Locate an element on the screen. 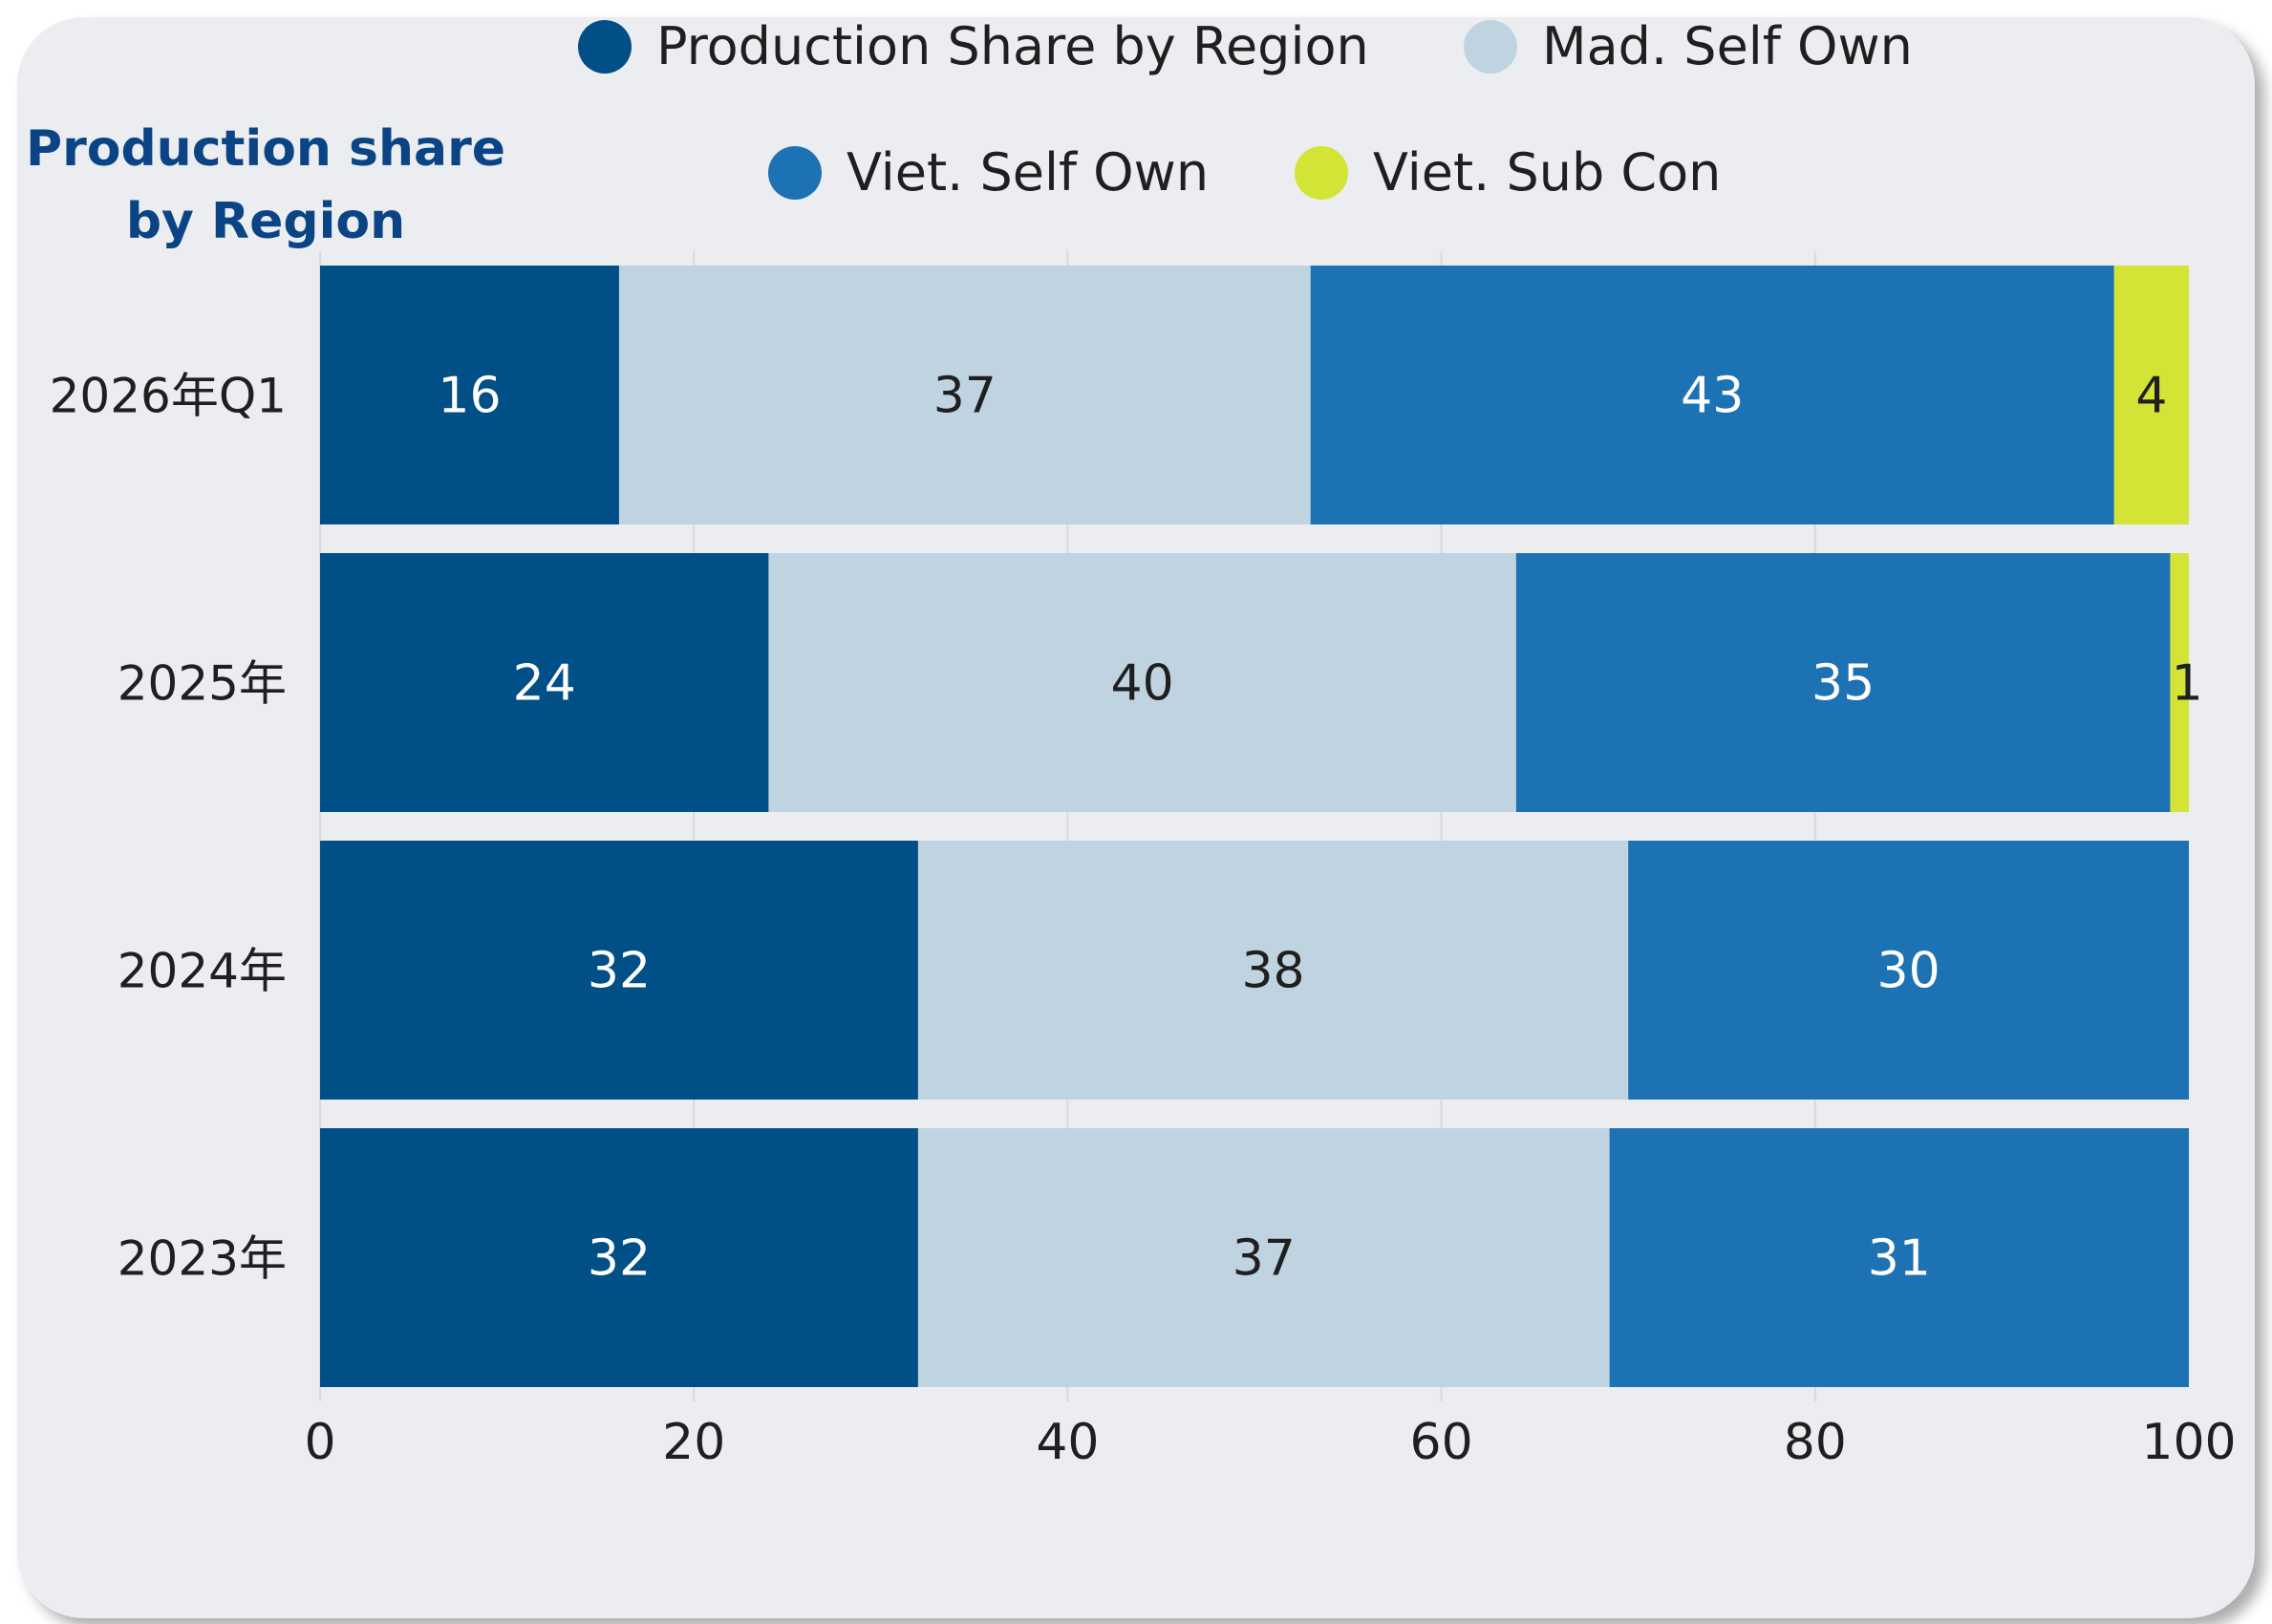 The height and width of the screenshot is (1624, 2272). bar-value-label: 31 is located at coordinates (1899, 1259).